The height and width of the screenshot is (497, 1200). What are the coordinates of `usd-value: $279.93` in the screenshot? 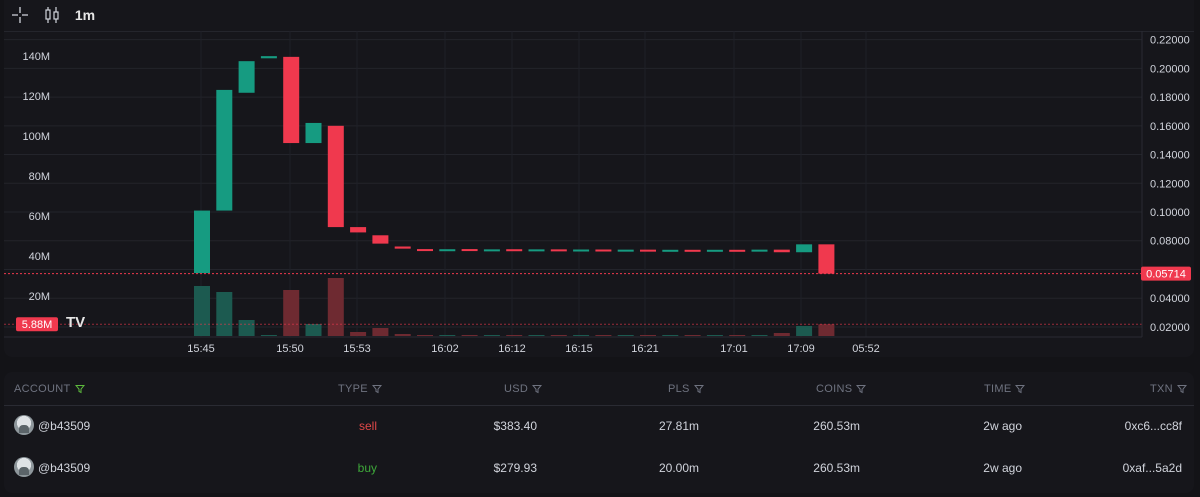 It's located at (515, 468).